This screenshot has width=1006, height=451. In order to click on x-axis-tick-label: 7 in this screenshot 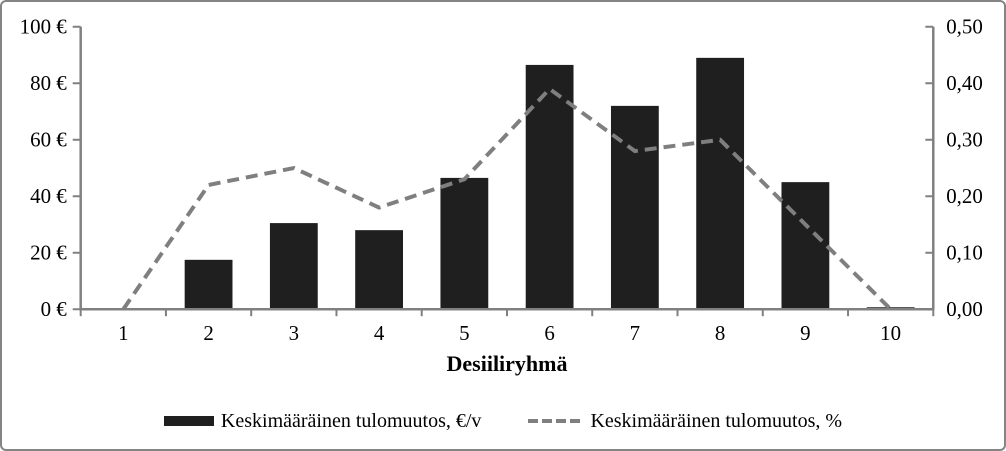, I will do `click(635, 333)`.